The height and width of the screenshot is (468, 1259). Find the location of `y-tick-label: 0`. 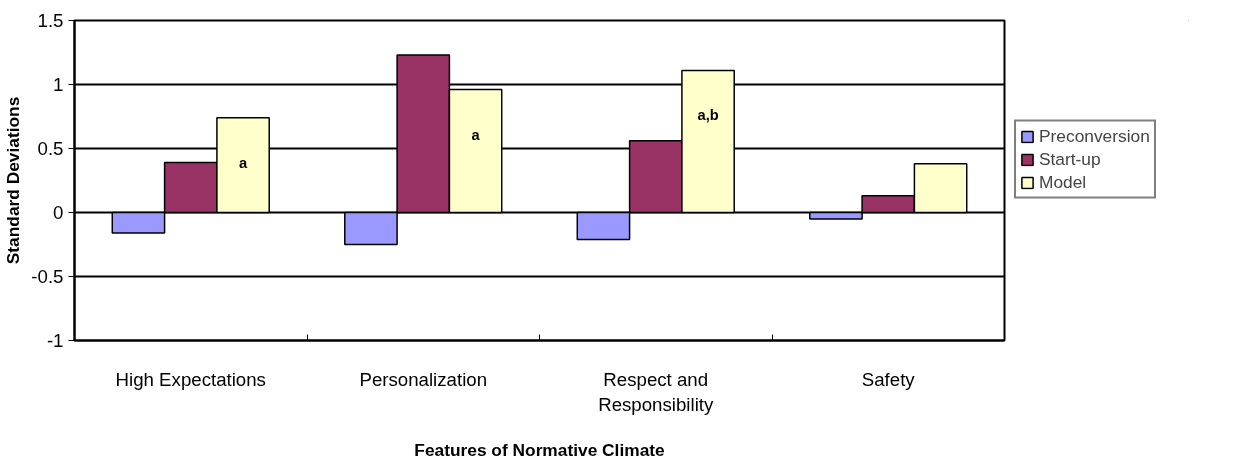

y-tick-label: 0 is located at coordinates (58, 212).